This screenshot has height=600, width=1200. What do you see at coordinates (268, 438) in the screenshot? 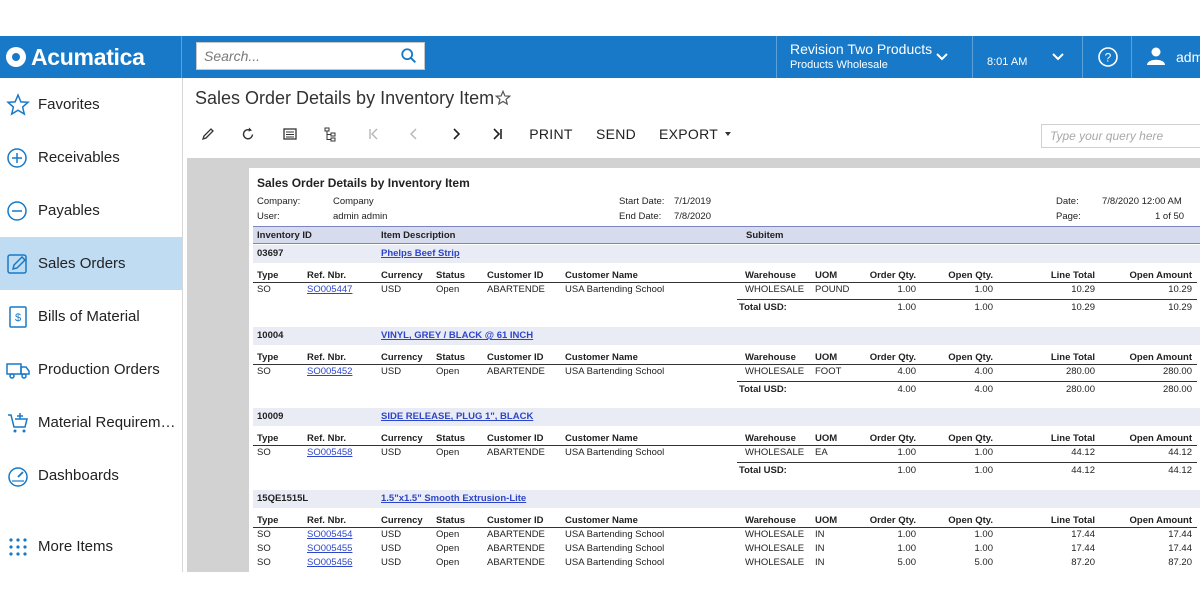
I see `column-header-type: Type` at bounding box center [268, 438].